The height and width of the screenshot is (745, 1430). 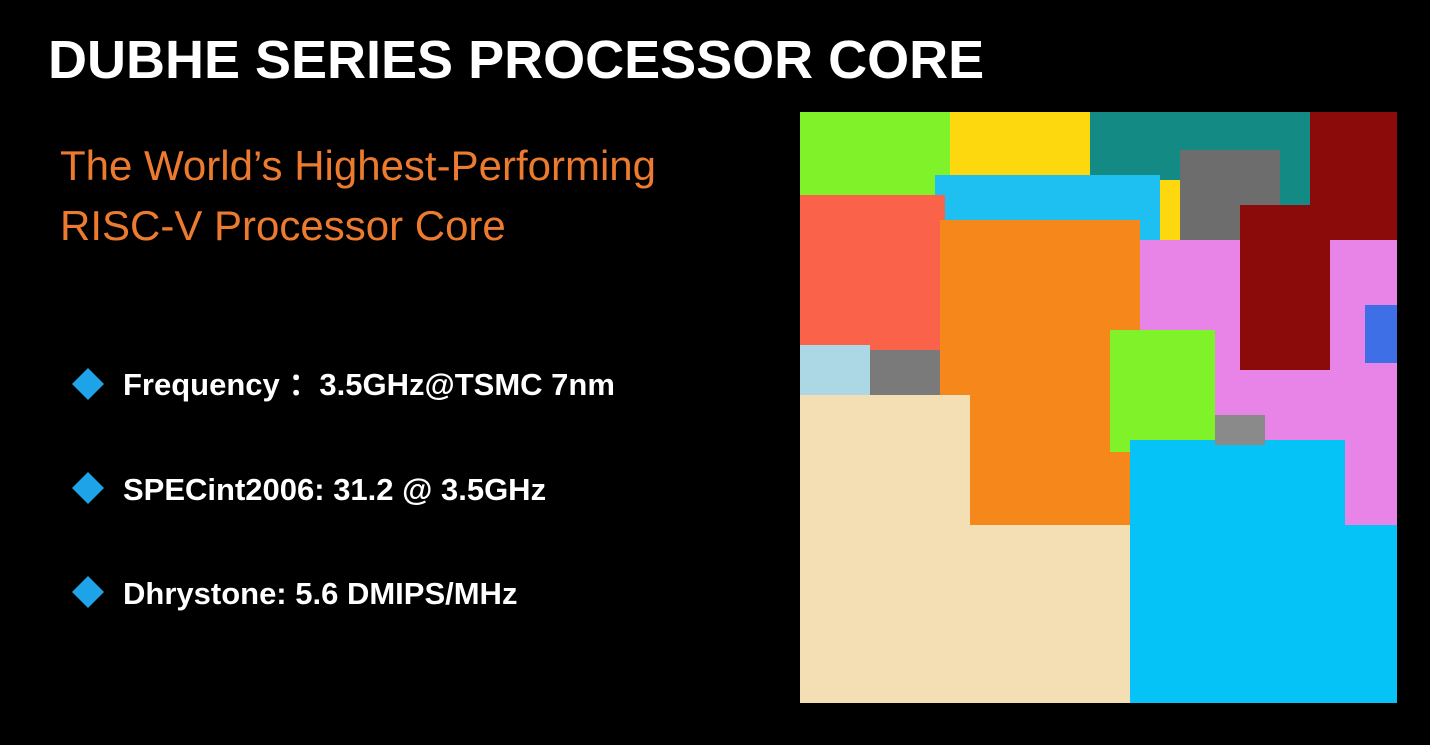 What do you see at coordinates (334, 489) in the screenshot?
I see `bullet-text: SPECint2006: 31.2 @ 3.5GHz` at bounding box center [334, 489].